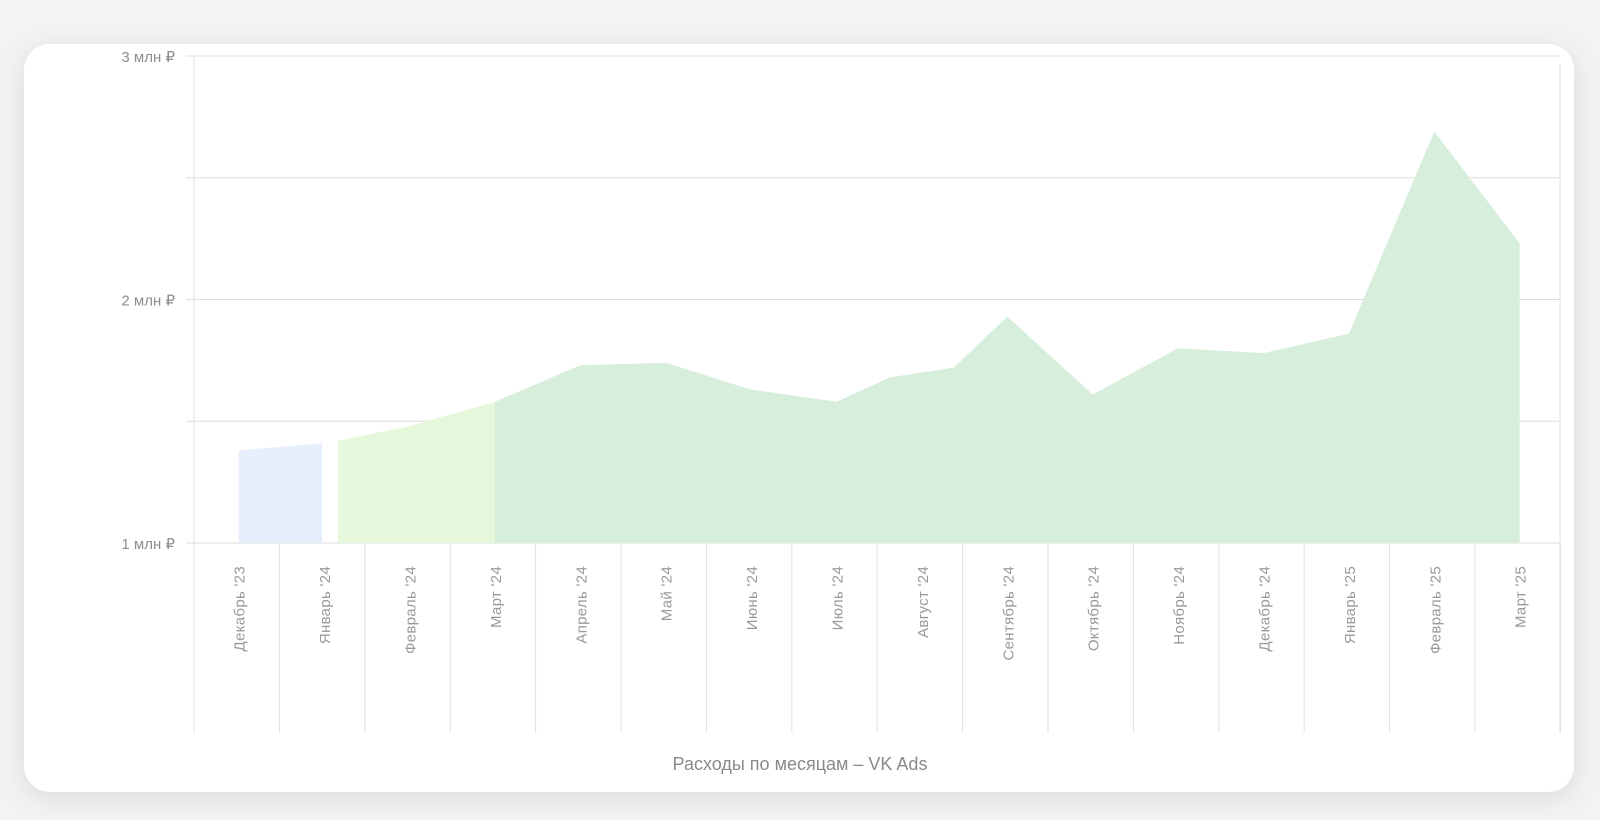 This screenshot has height=820, width=1600. What do you see at coordinates (923, 602) in the screenshot?
I see `x-tick-label: Август '24` at bounding box center [923, 602].